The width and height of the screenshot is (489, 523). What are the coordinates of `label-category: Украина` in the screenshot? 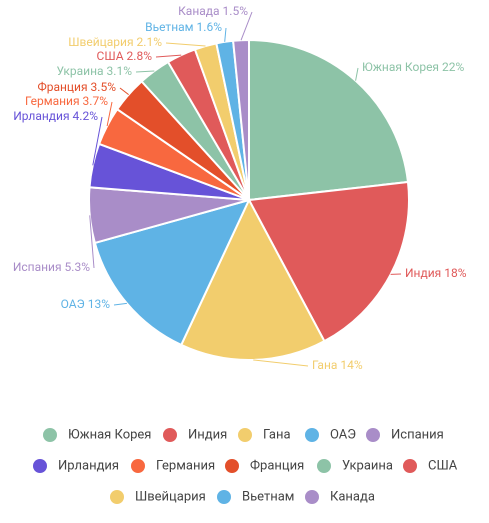 It's located at (79, 71).